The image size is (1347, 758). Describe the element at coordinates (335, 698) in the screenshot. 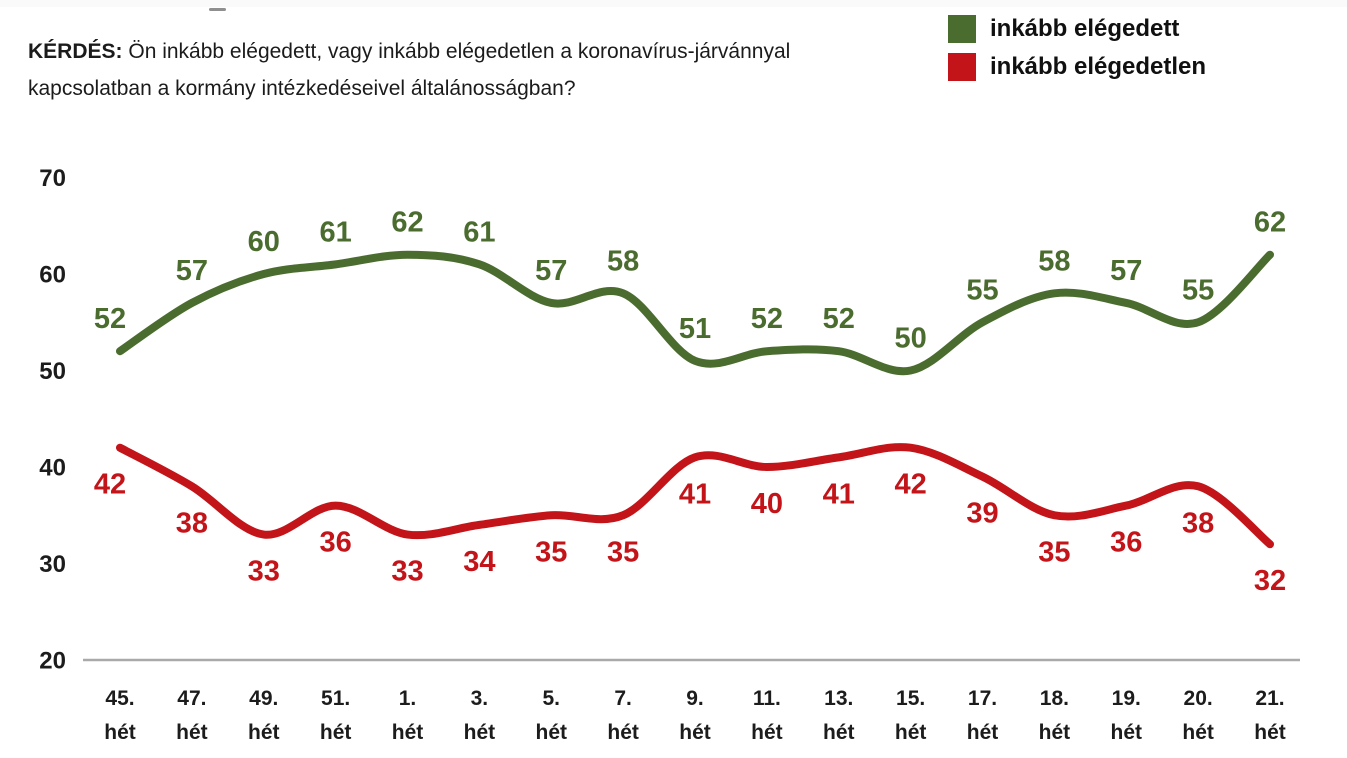

I see `x-axis-label: 51.` at that location.